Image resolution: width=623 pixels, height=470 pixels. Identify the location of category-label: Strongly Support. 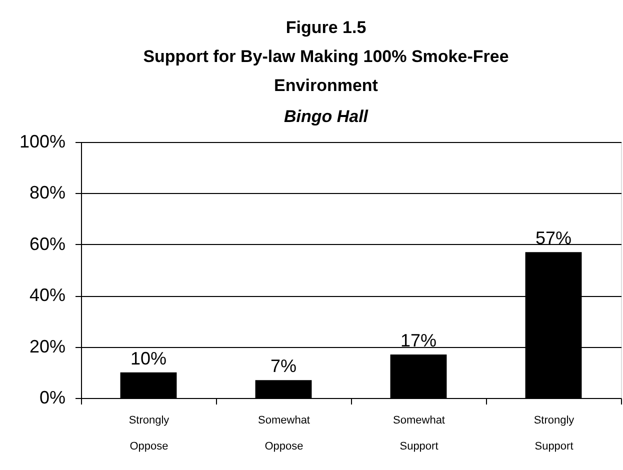
(554, 433).